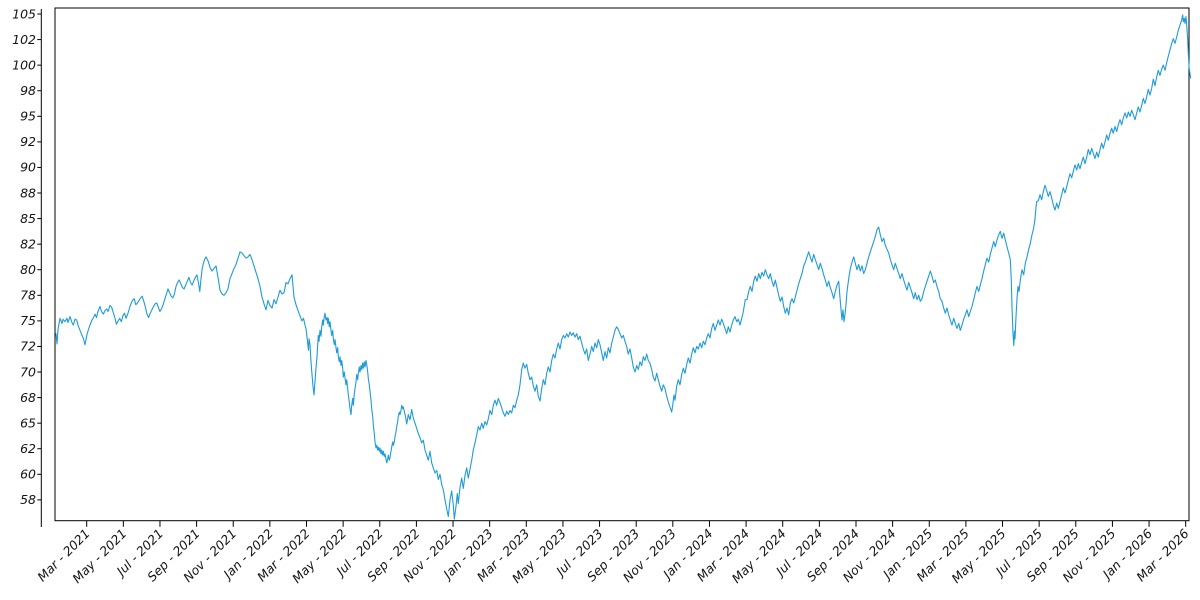 The image size is (1200, 600). Describe the element at coordinates (28, 141) in the screenshot. I see `y-tick-label: 92` at that location.